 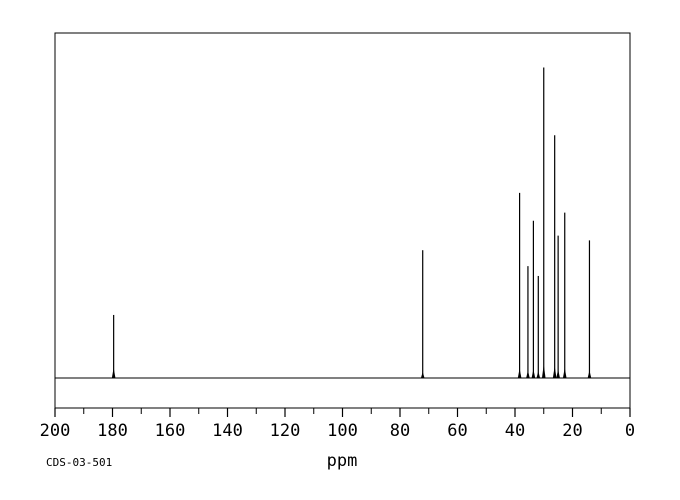 What do you see at coordinates (342, 412) in the screenshot?
I see `axis-ticks` at bounding box center [342, 412].